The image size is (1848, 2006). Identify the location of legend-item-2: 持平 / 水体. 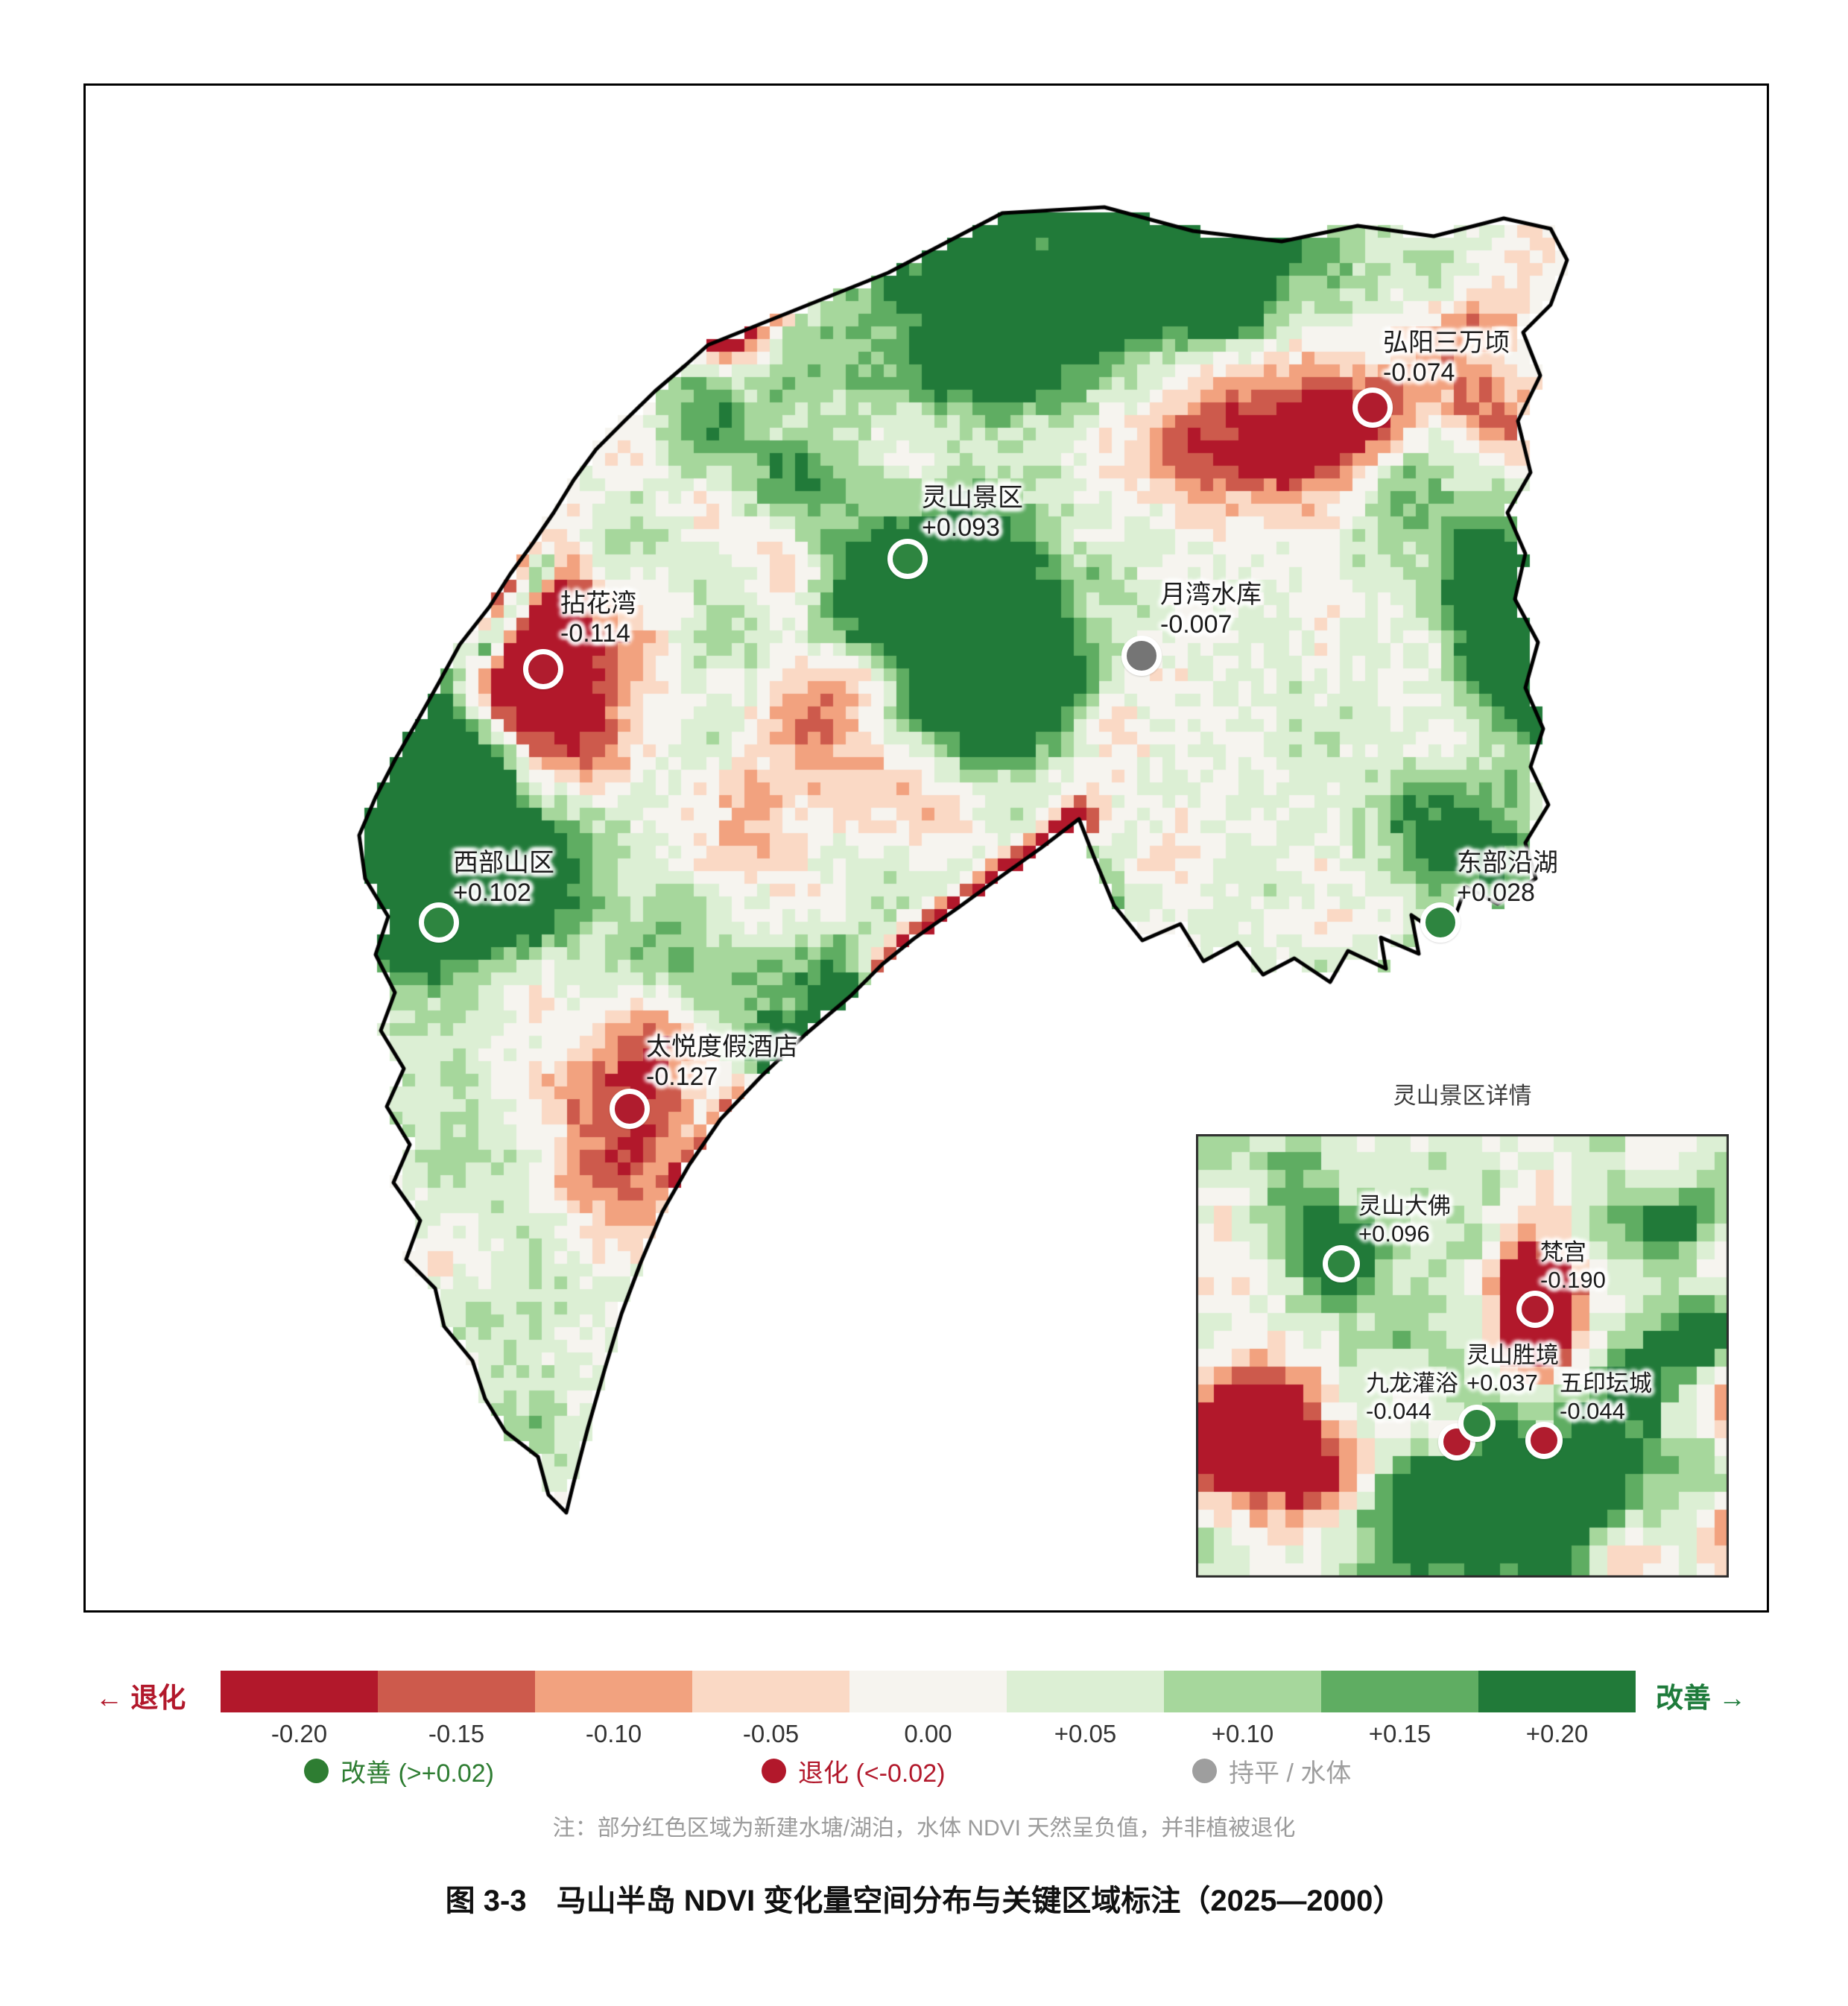
(1271, 1771).